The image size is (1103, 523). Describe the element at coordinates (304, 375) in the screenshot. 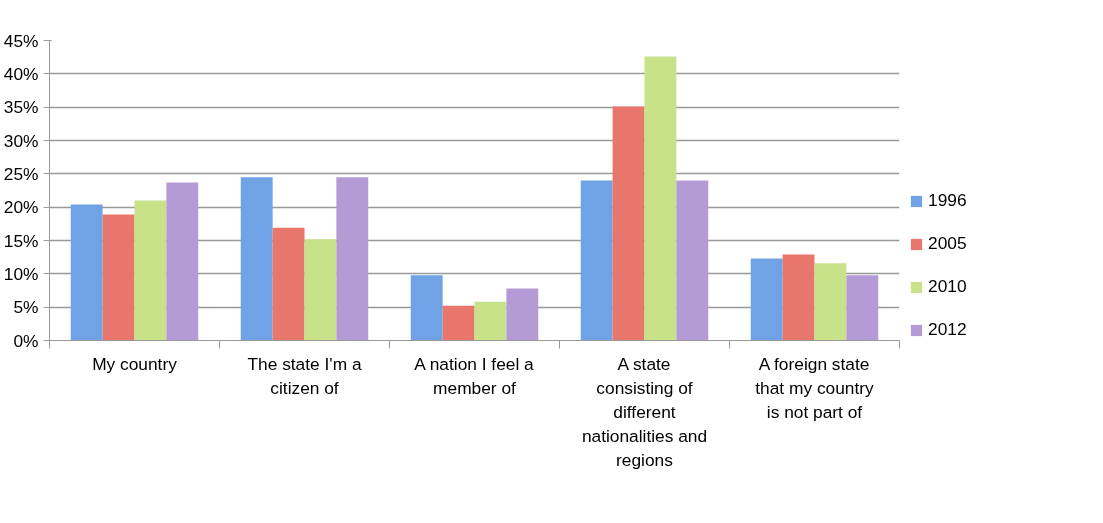

I see `x-tick-label: The state I'm a citizen of` at that location.